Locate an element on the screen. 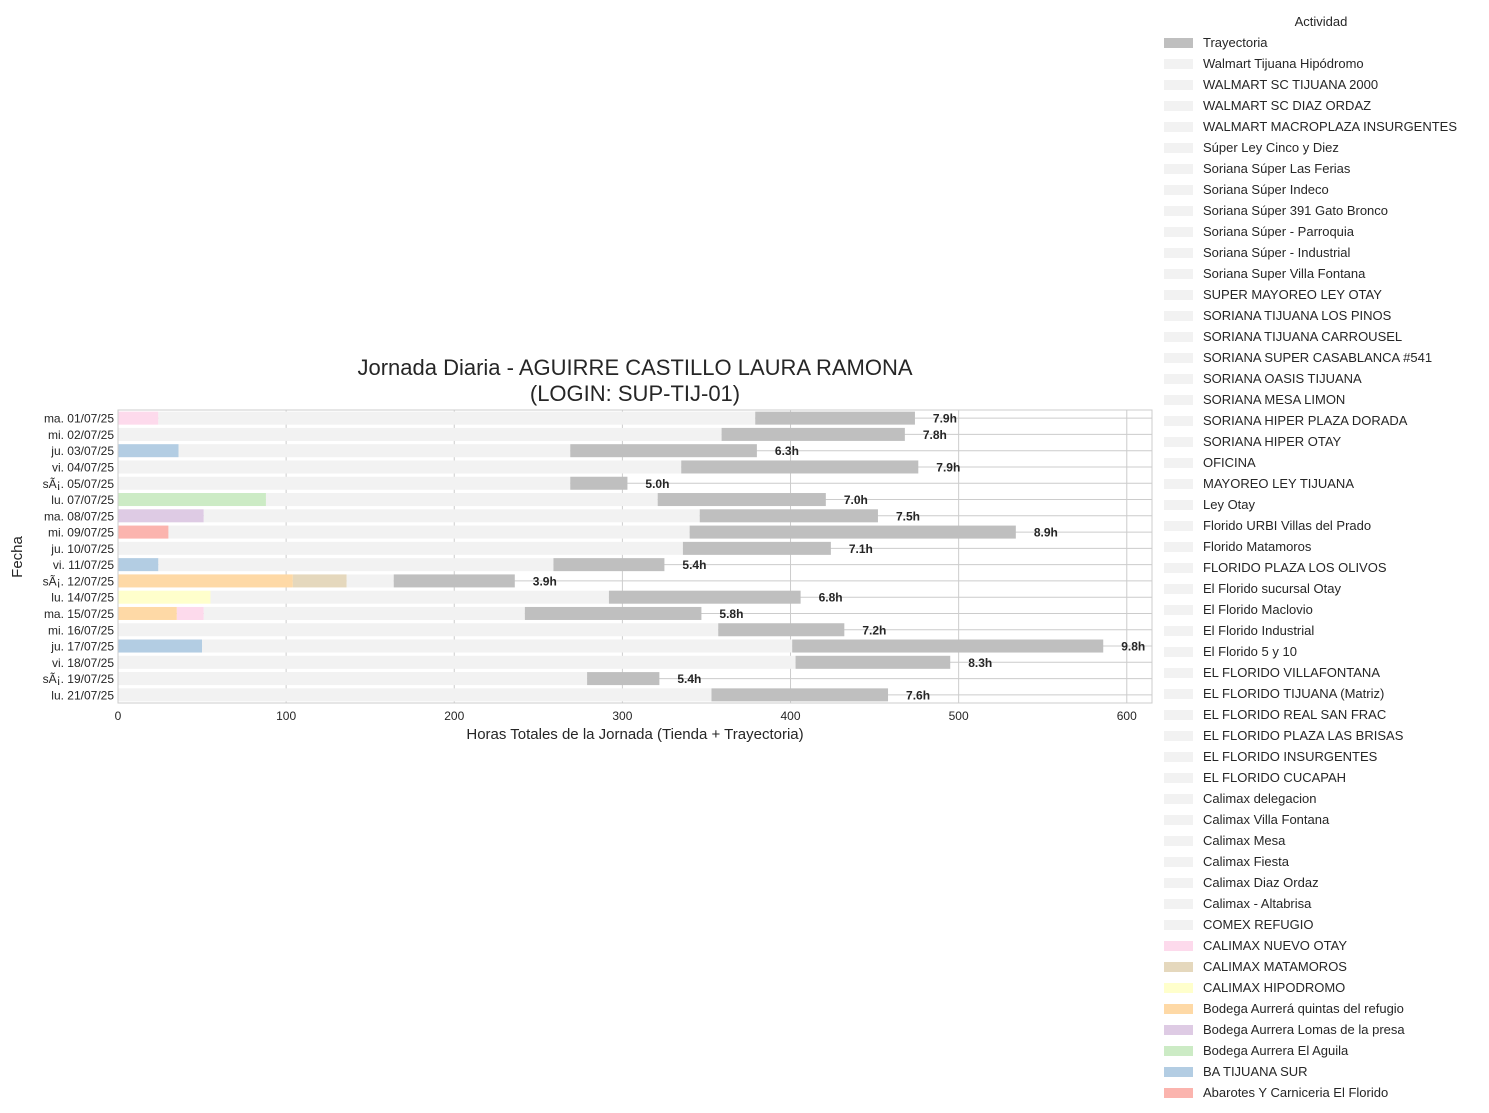  y-tick-label: lu. 14/07/25 is located at coordinates (82, 598).